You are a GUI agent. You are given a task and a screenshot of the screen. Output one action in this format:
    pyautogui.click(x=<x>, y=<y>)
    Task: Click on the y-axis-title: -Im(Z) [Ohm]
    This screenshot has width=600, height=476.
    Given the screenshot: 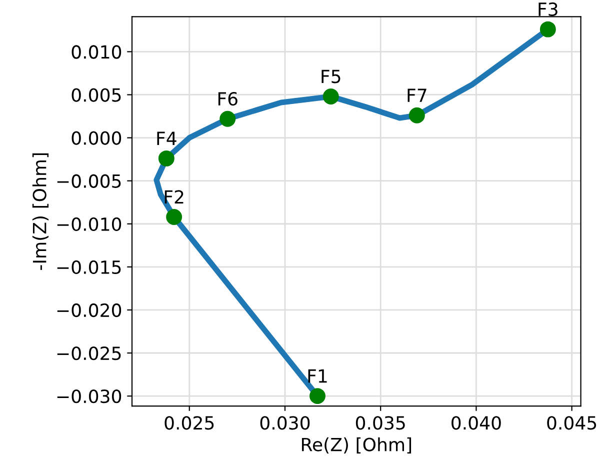 What is the action you would take?
    pyautogui.click(x=40, y=211)
    